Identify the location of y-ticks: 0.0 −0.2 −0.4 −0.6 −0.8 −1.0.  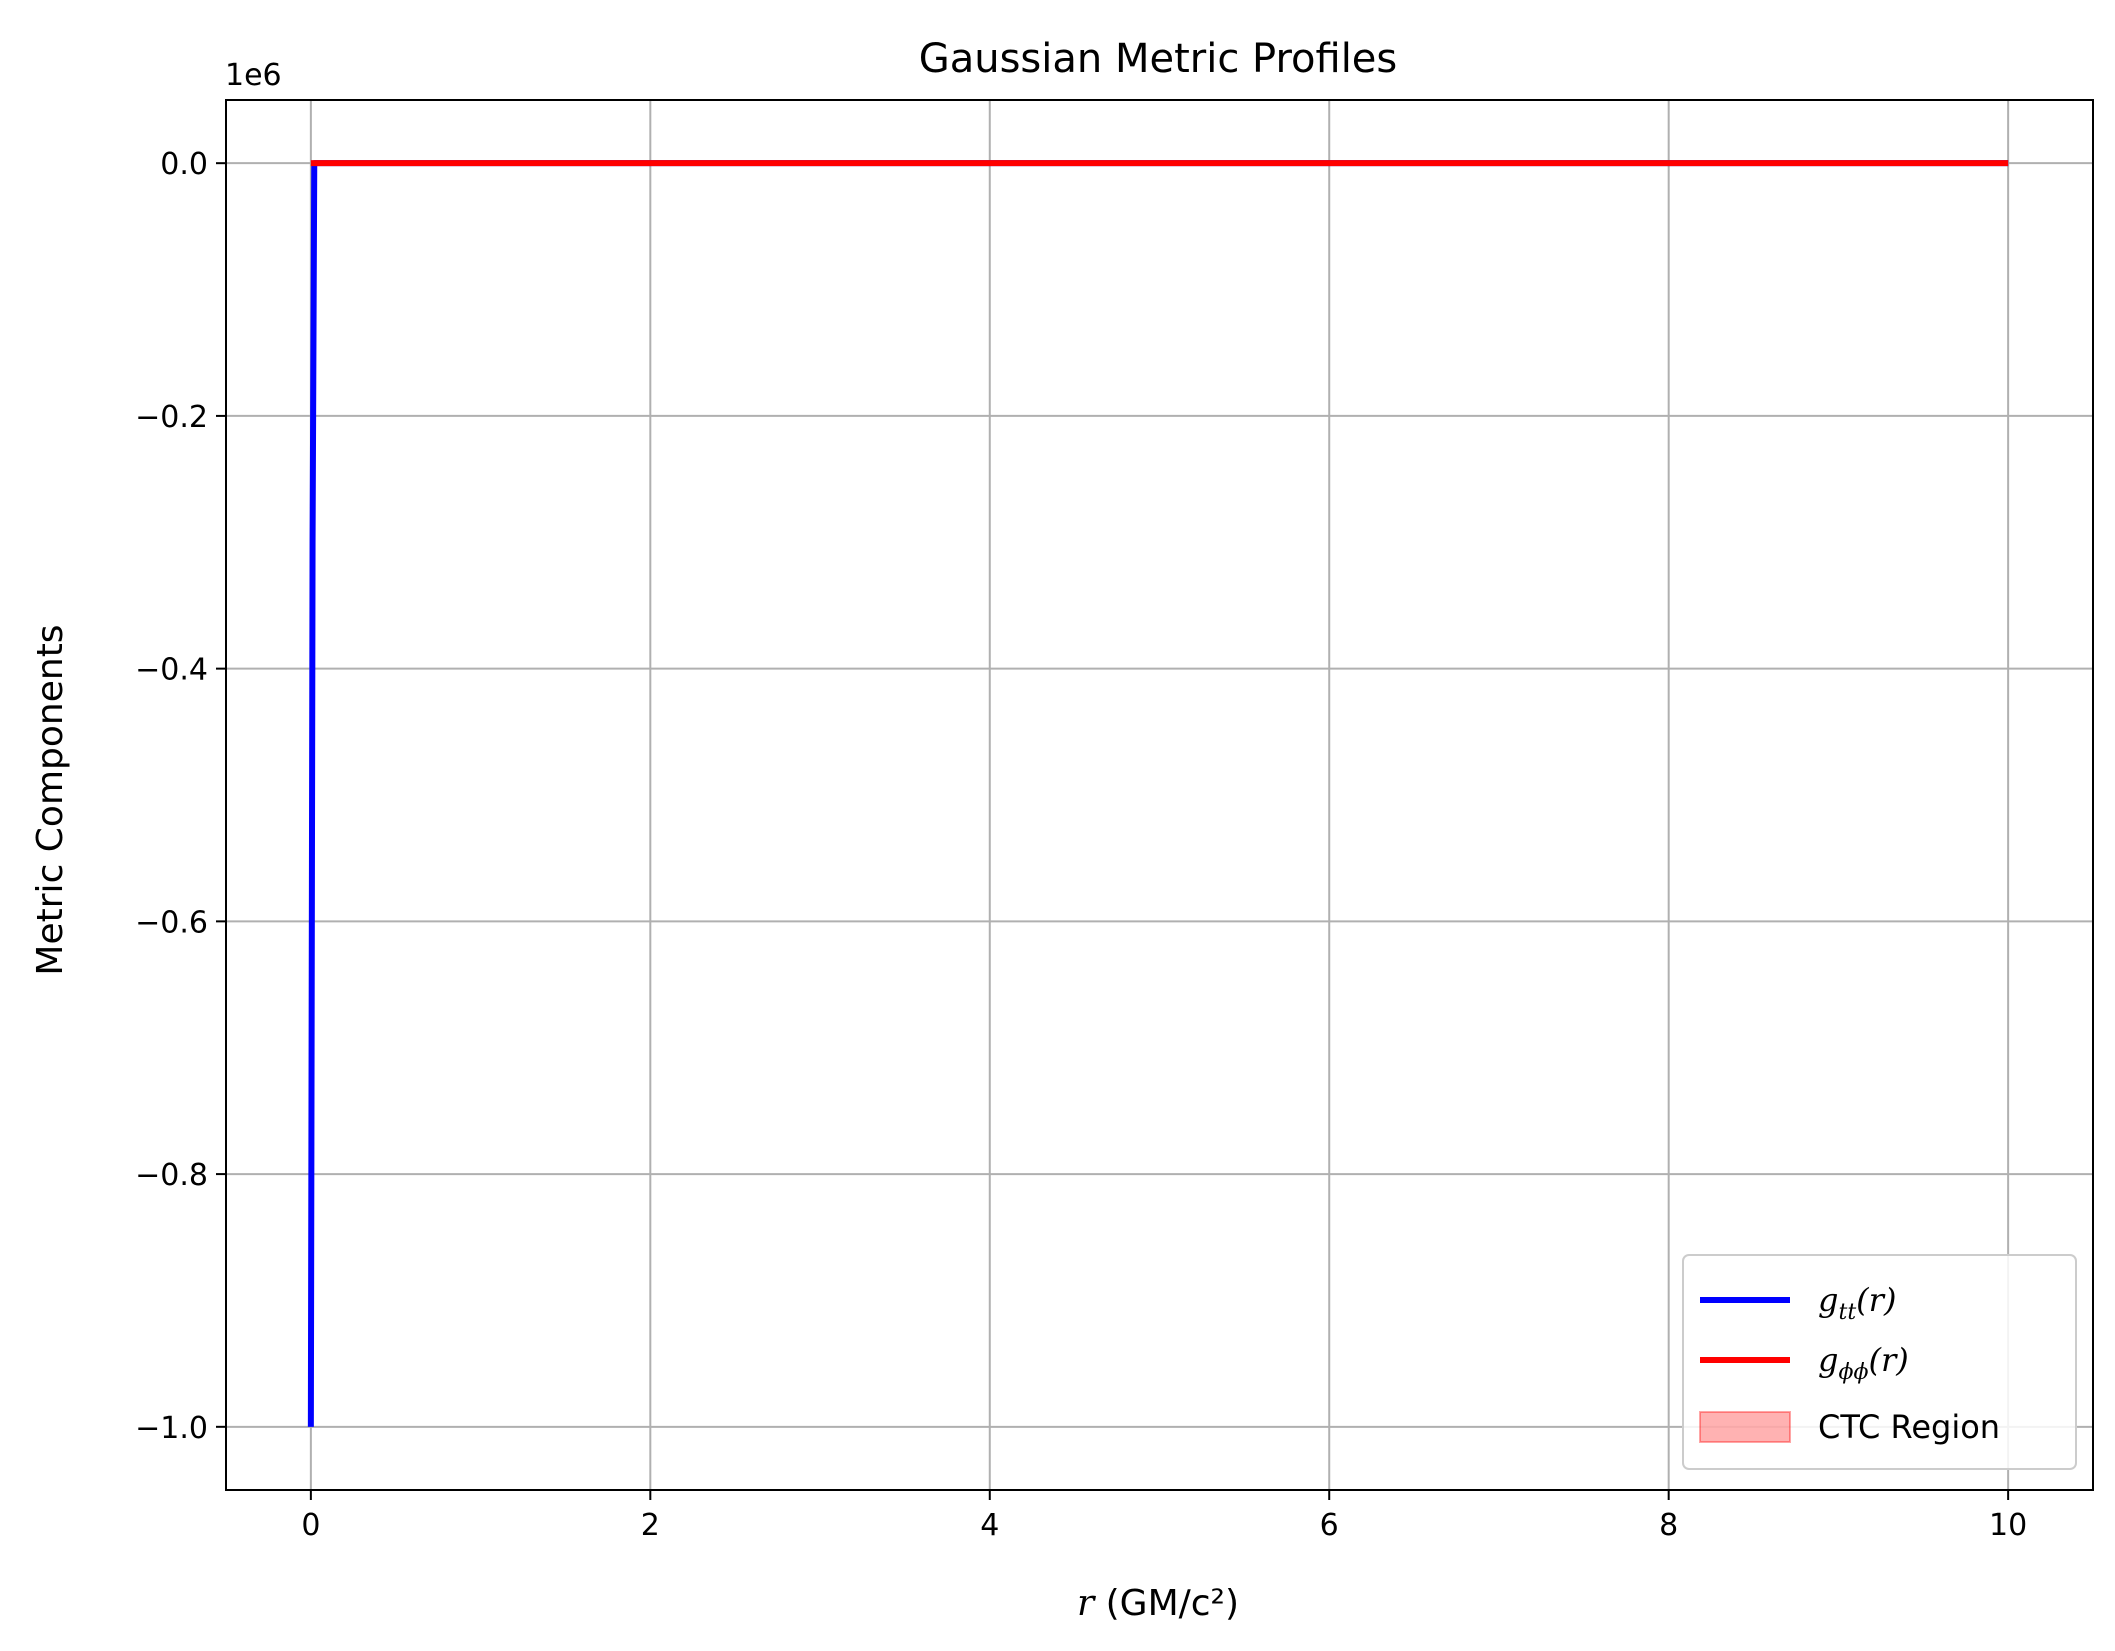
(180, 796).